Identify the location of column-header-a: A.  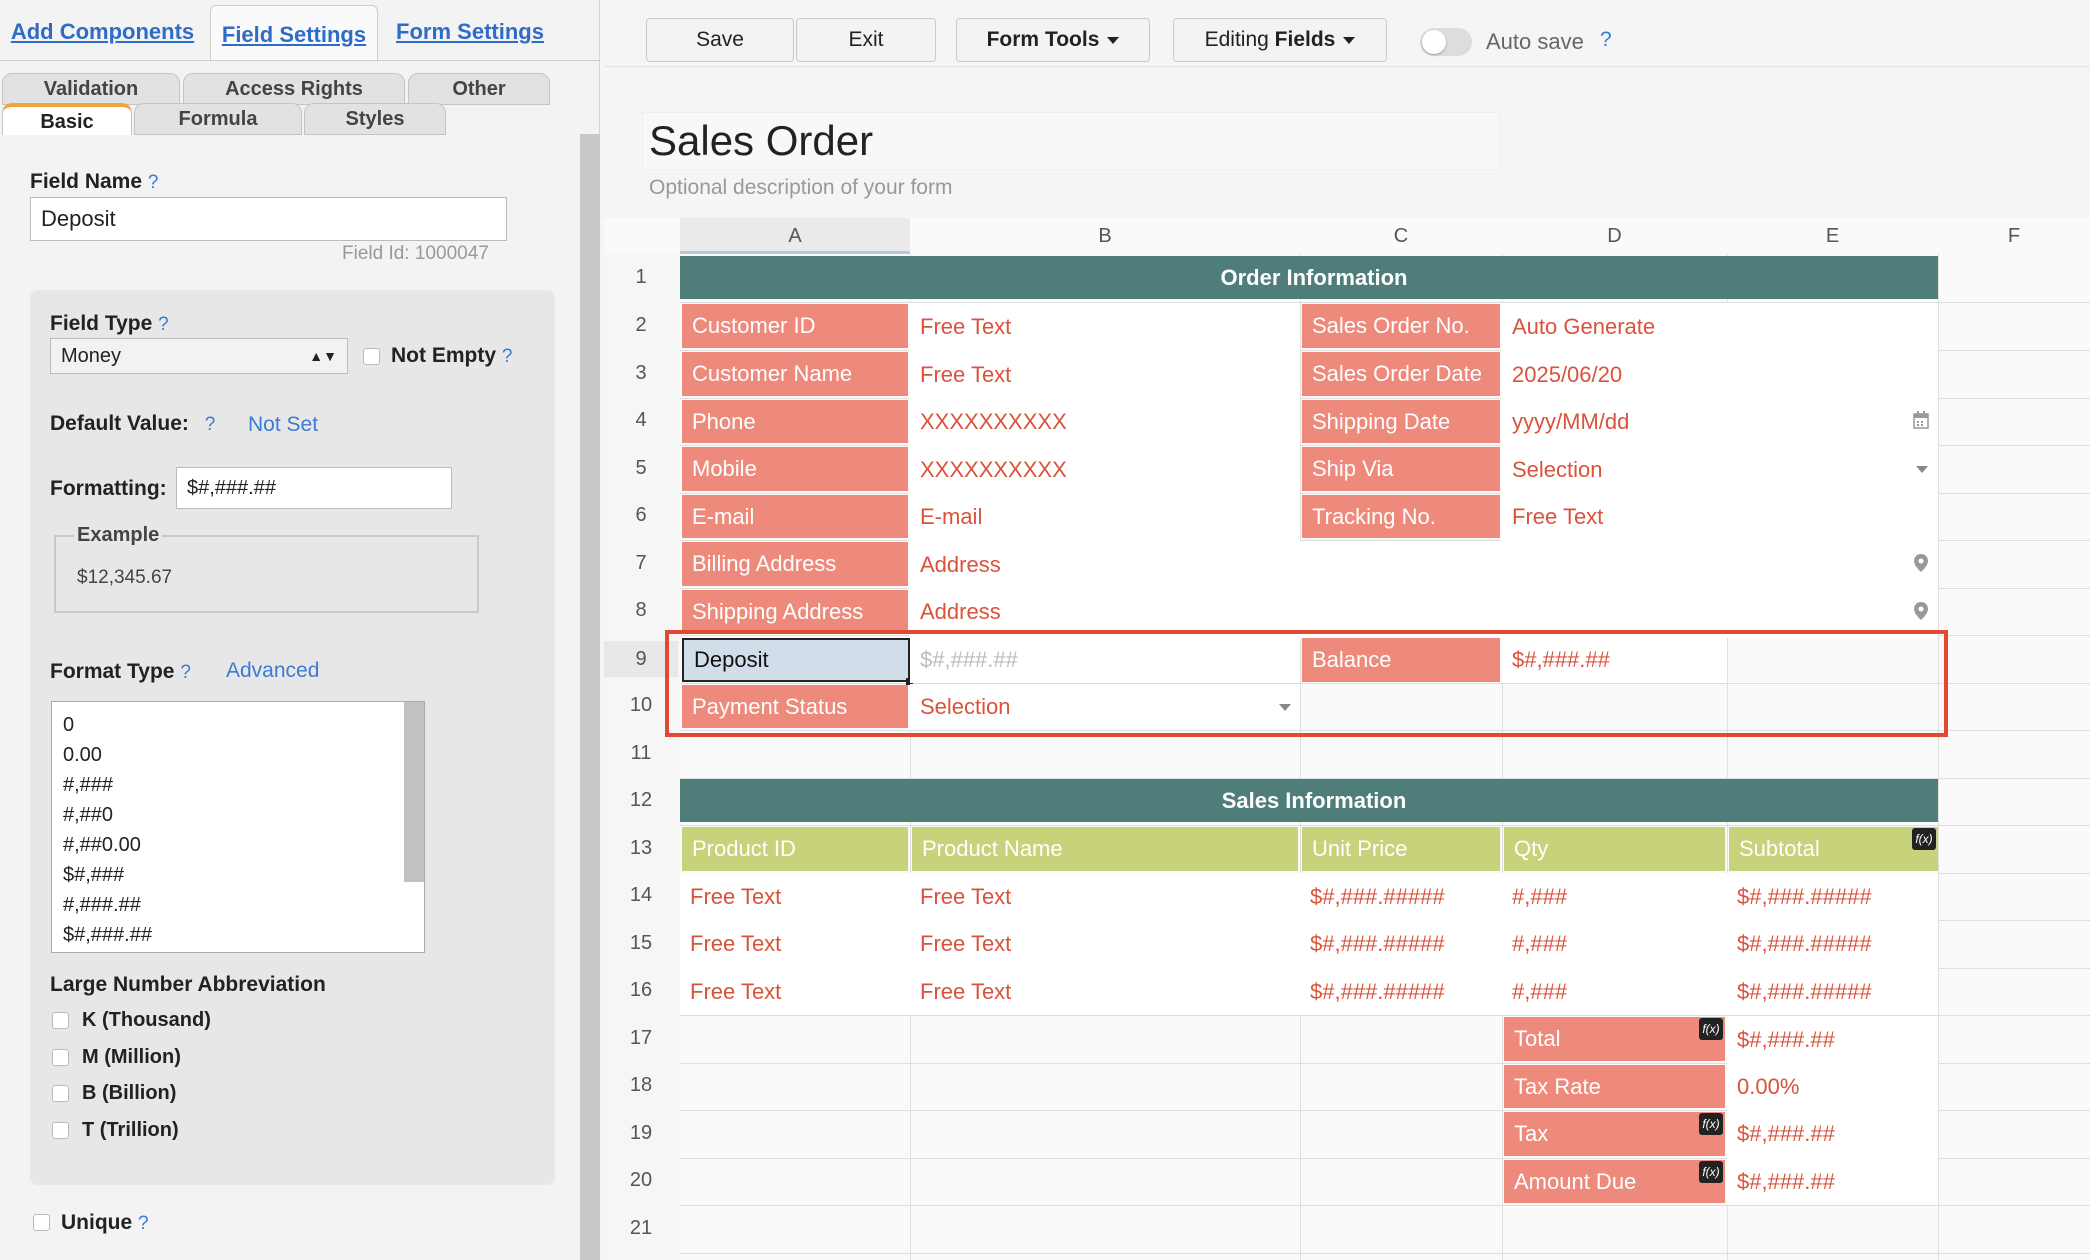
(795, 236).